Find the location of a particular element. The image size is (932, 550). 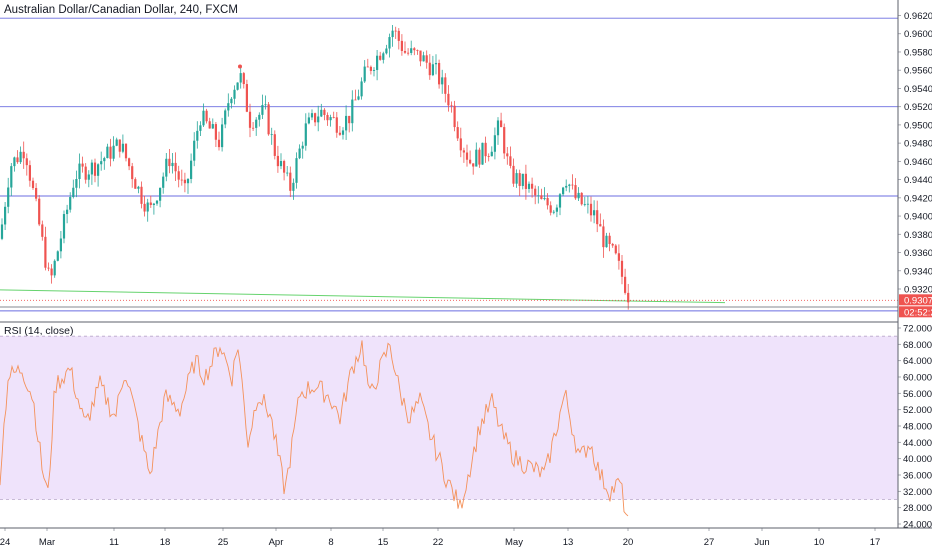

time-tick-label: 24 is located at coordinates (5, 542).